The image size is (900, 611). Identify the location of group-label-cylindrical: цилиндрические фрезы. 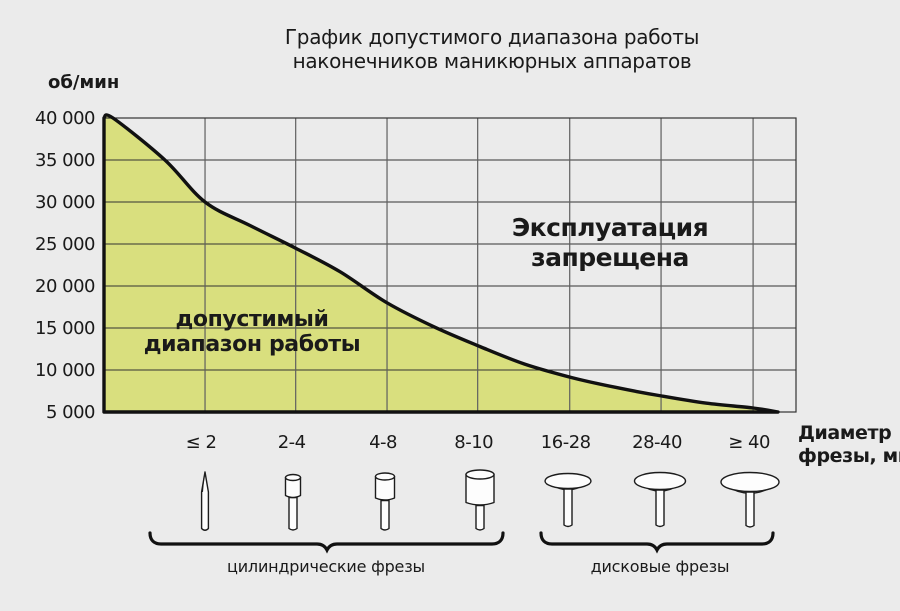
(326, 566).